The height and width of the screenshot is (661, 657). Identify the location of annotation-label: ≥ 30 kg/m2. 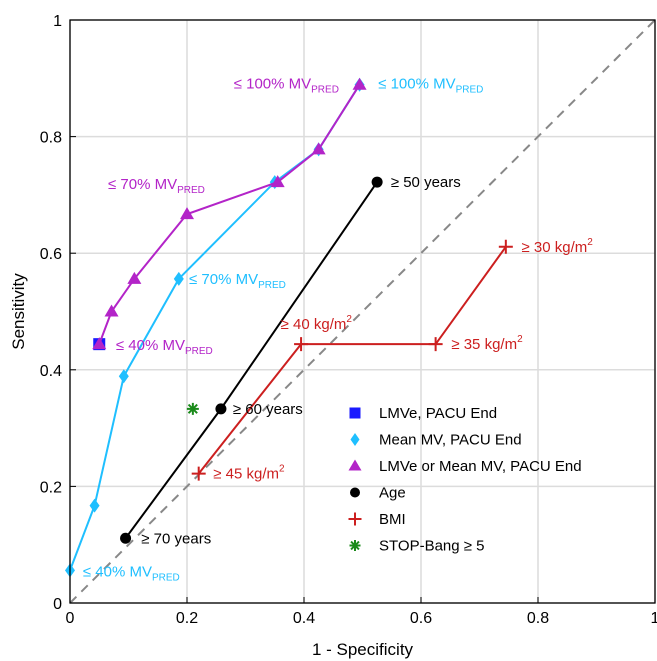
(558, 246).